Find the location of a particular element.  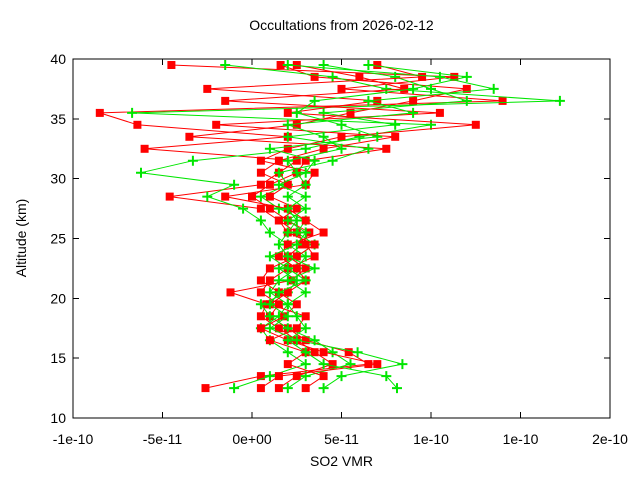

y-tick-label: 25 is located at coordinates (58, 239).